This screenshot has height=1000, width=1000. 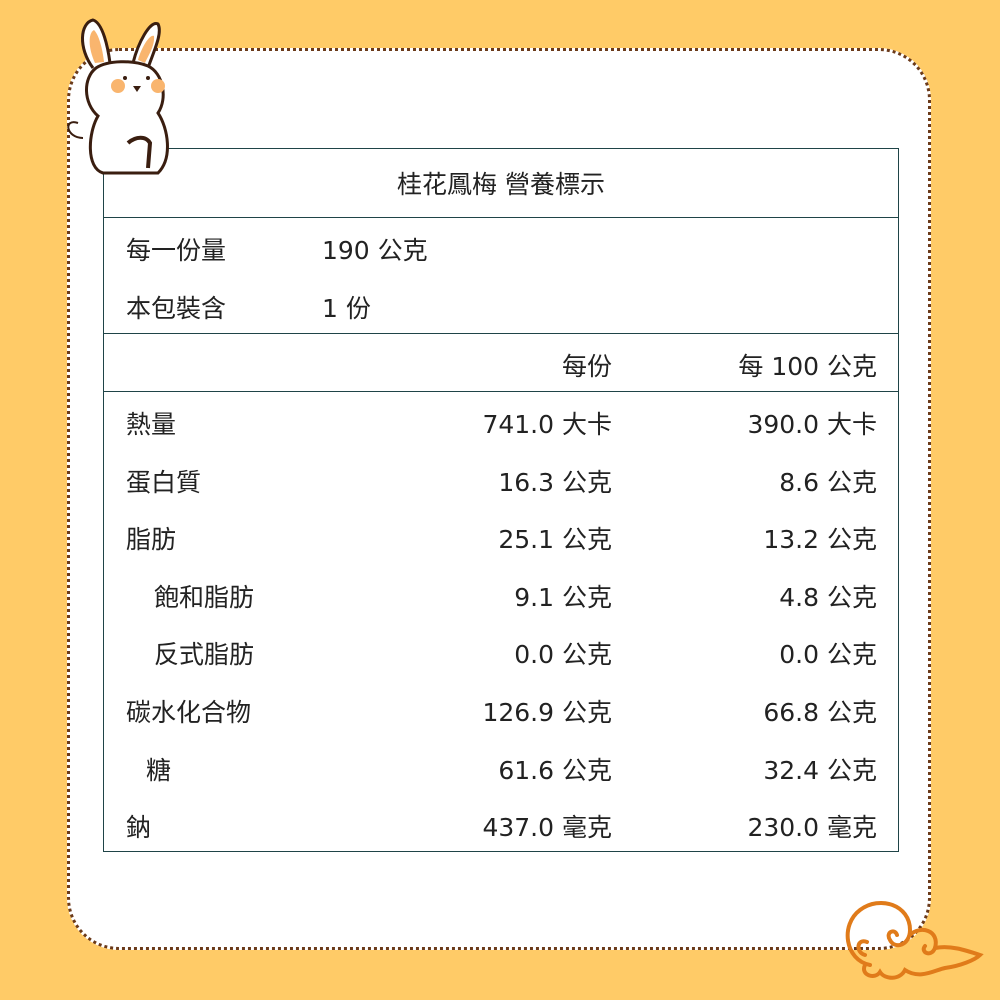 What do you see at coordinates (277, 249) in the screenshot?
I see `serving-size-row: 每一份量 190 公克` at bounding box center [277, 249].